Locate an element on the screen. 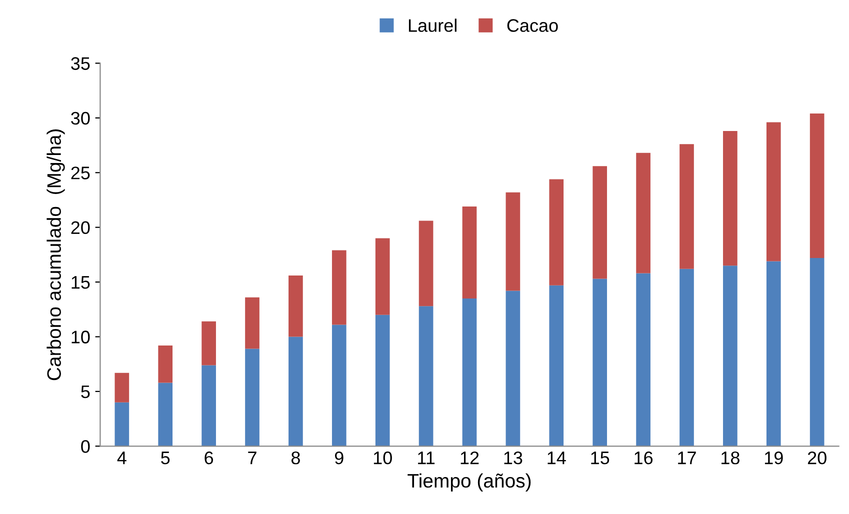 This screenshot has height=514, width=849. y-tick-label: 15 is located at coordinates (81, 282).